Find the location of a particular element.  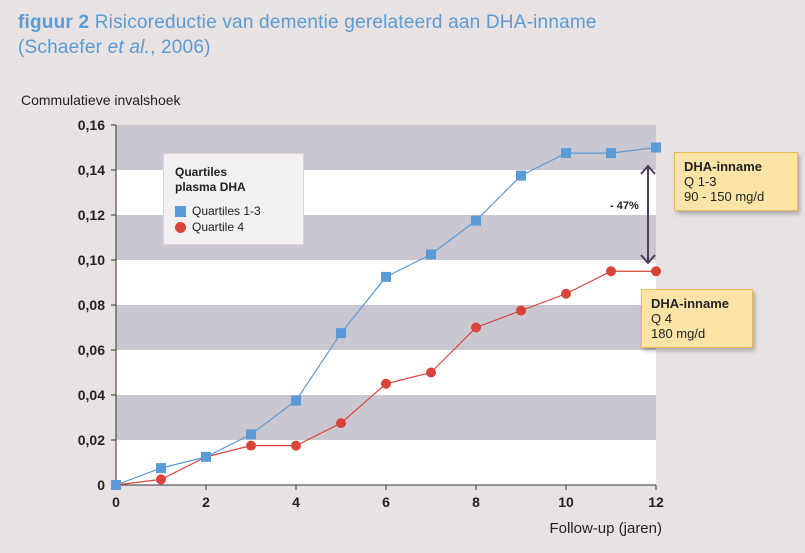

x-tick-label: 6 is located at coordinates (386, 502).